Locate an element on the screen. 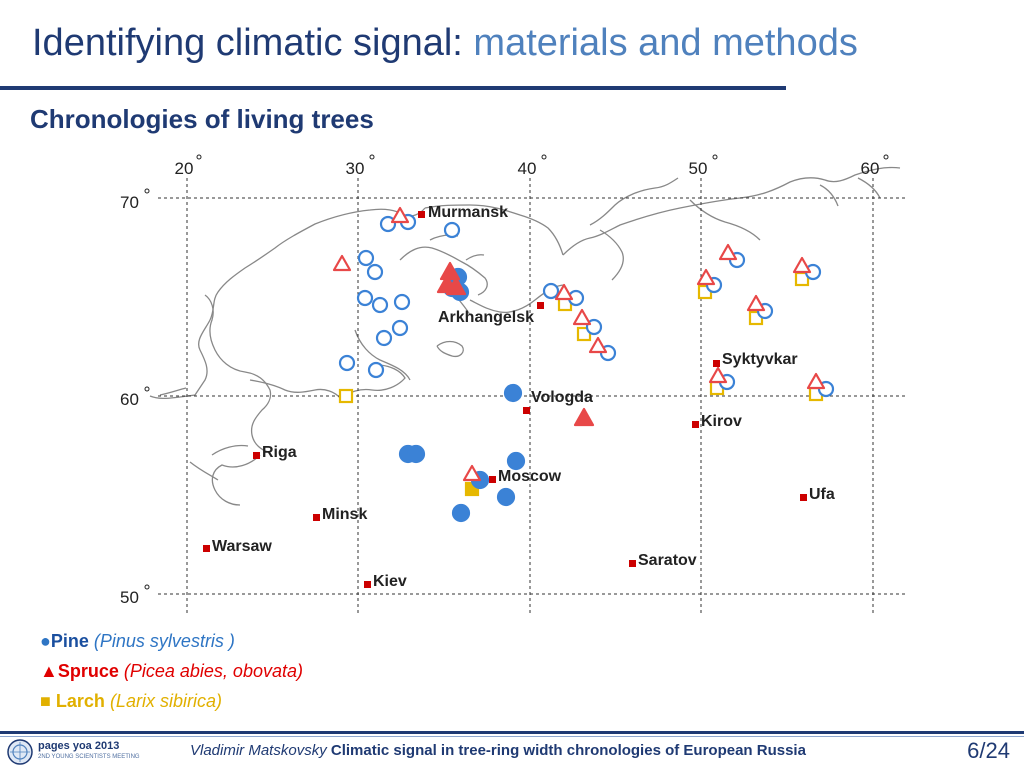 The image size is (1024, 768). square-icon: ■ is located at coordinates (45, 701).